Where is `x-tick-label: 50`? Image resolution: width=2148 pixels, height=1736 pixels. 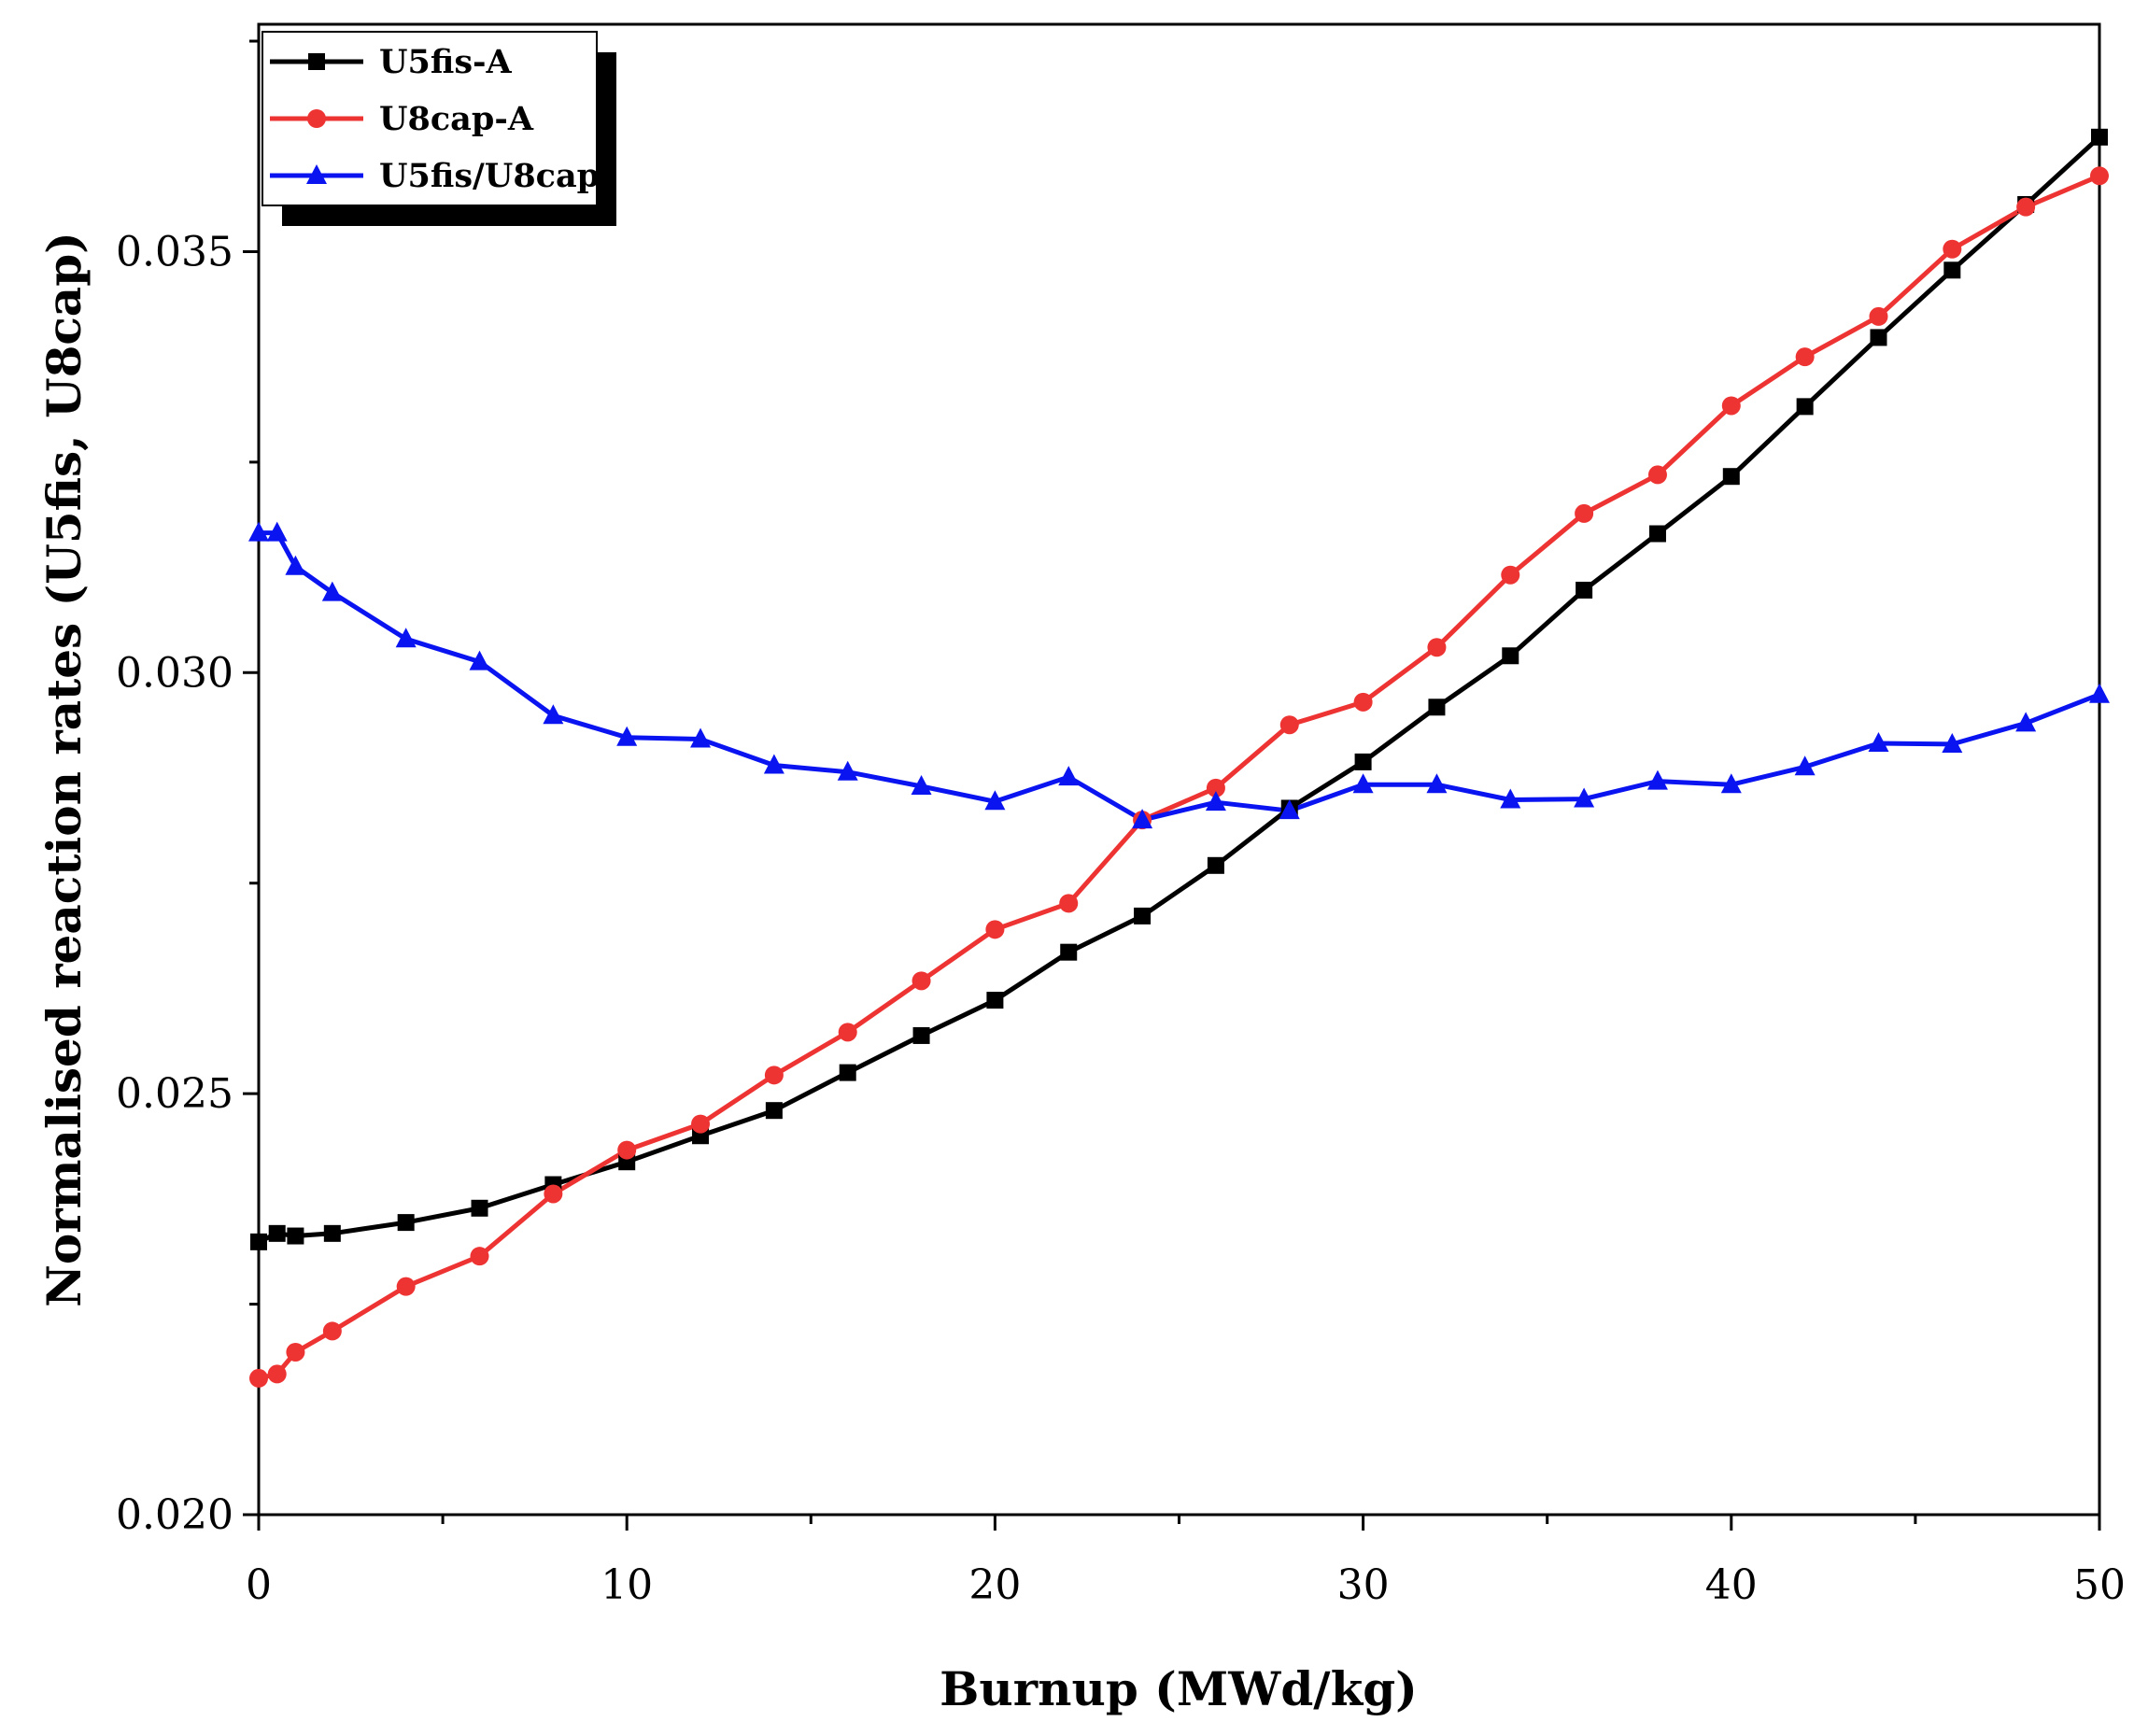 x-tick-label: 50 is located at coordinates (2099, 1585).